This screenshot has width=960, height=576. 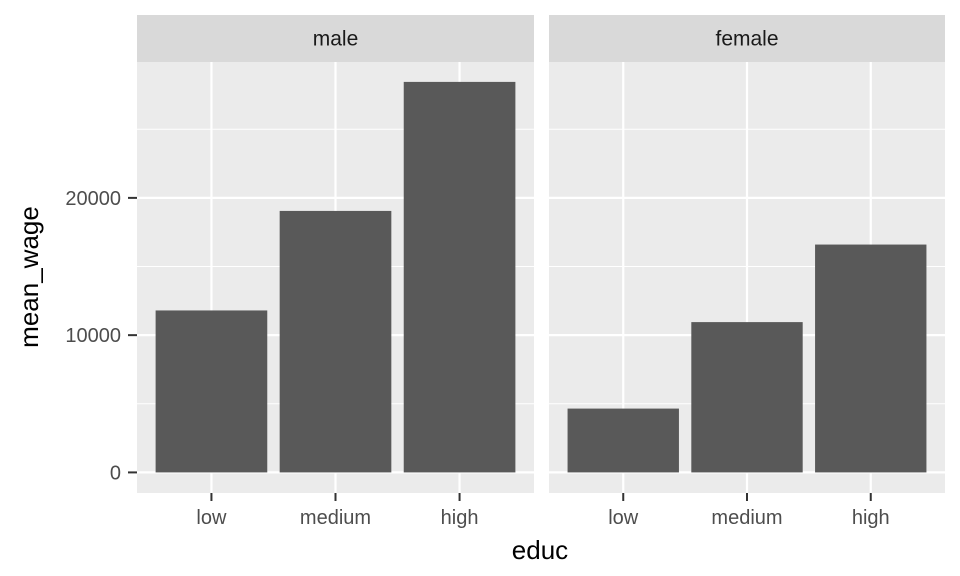 What do you see at coordinates (93, 199) in the screenshot?
I see `y-tick-label: 20000` at bounding box center [93, 199].